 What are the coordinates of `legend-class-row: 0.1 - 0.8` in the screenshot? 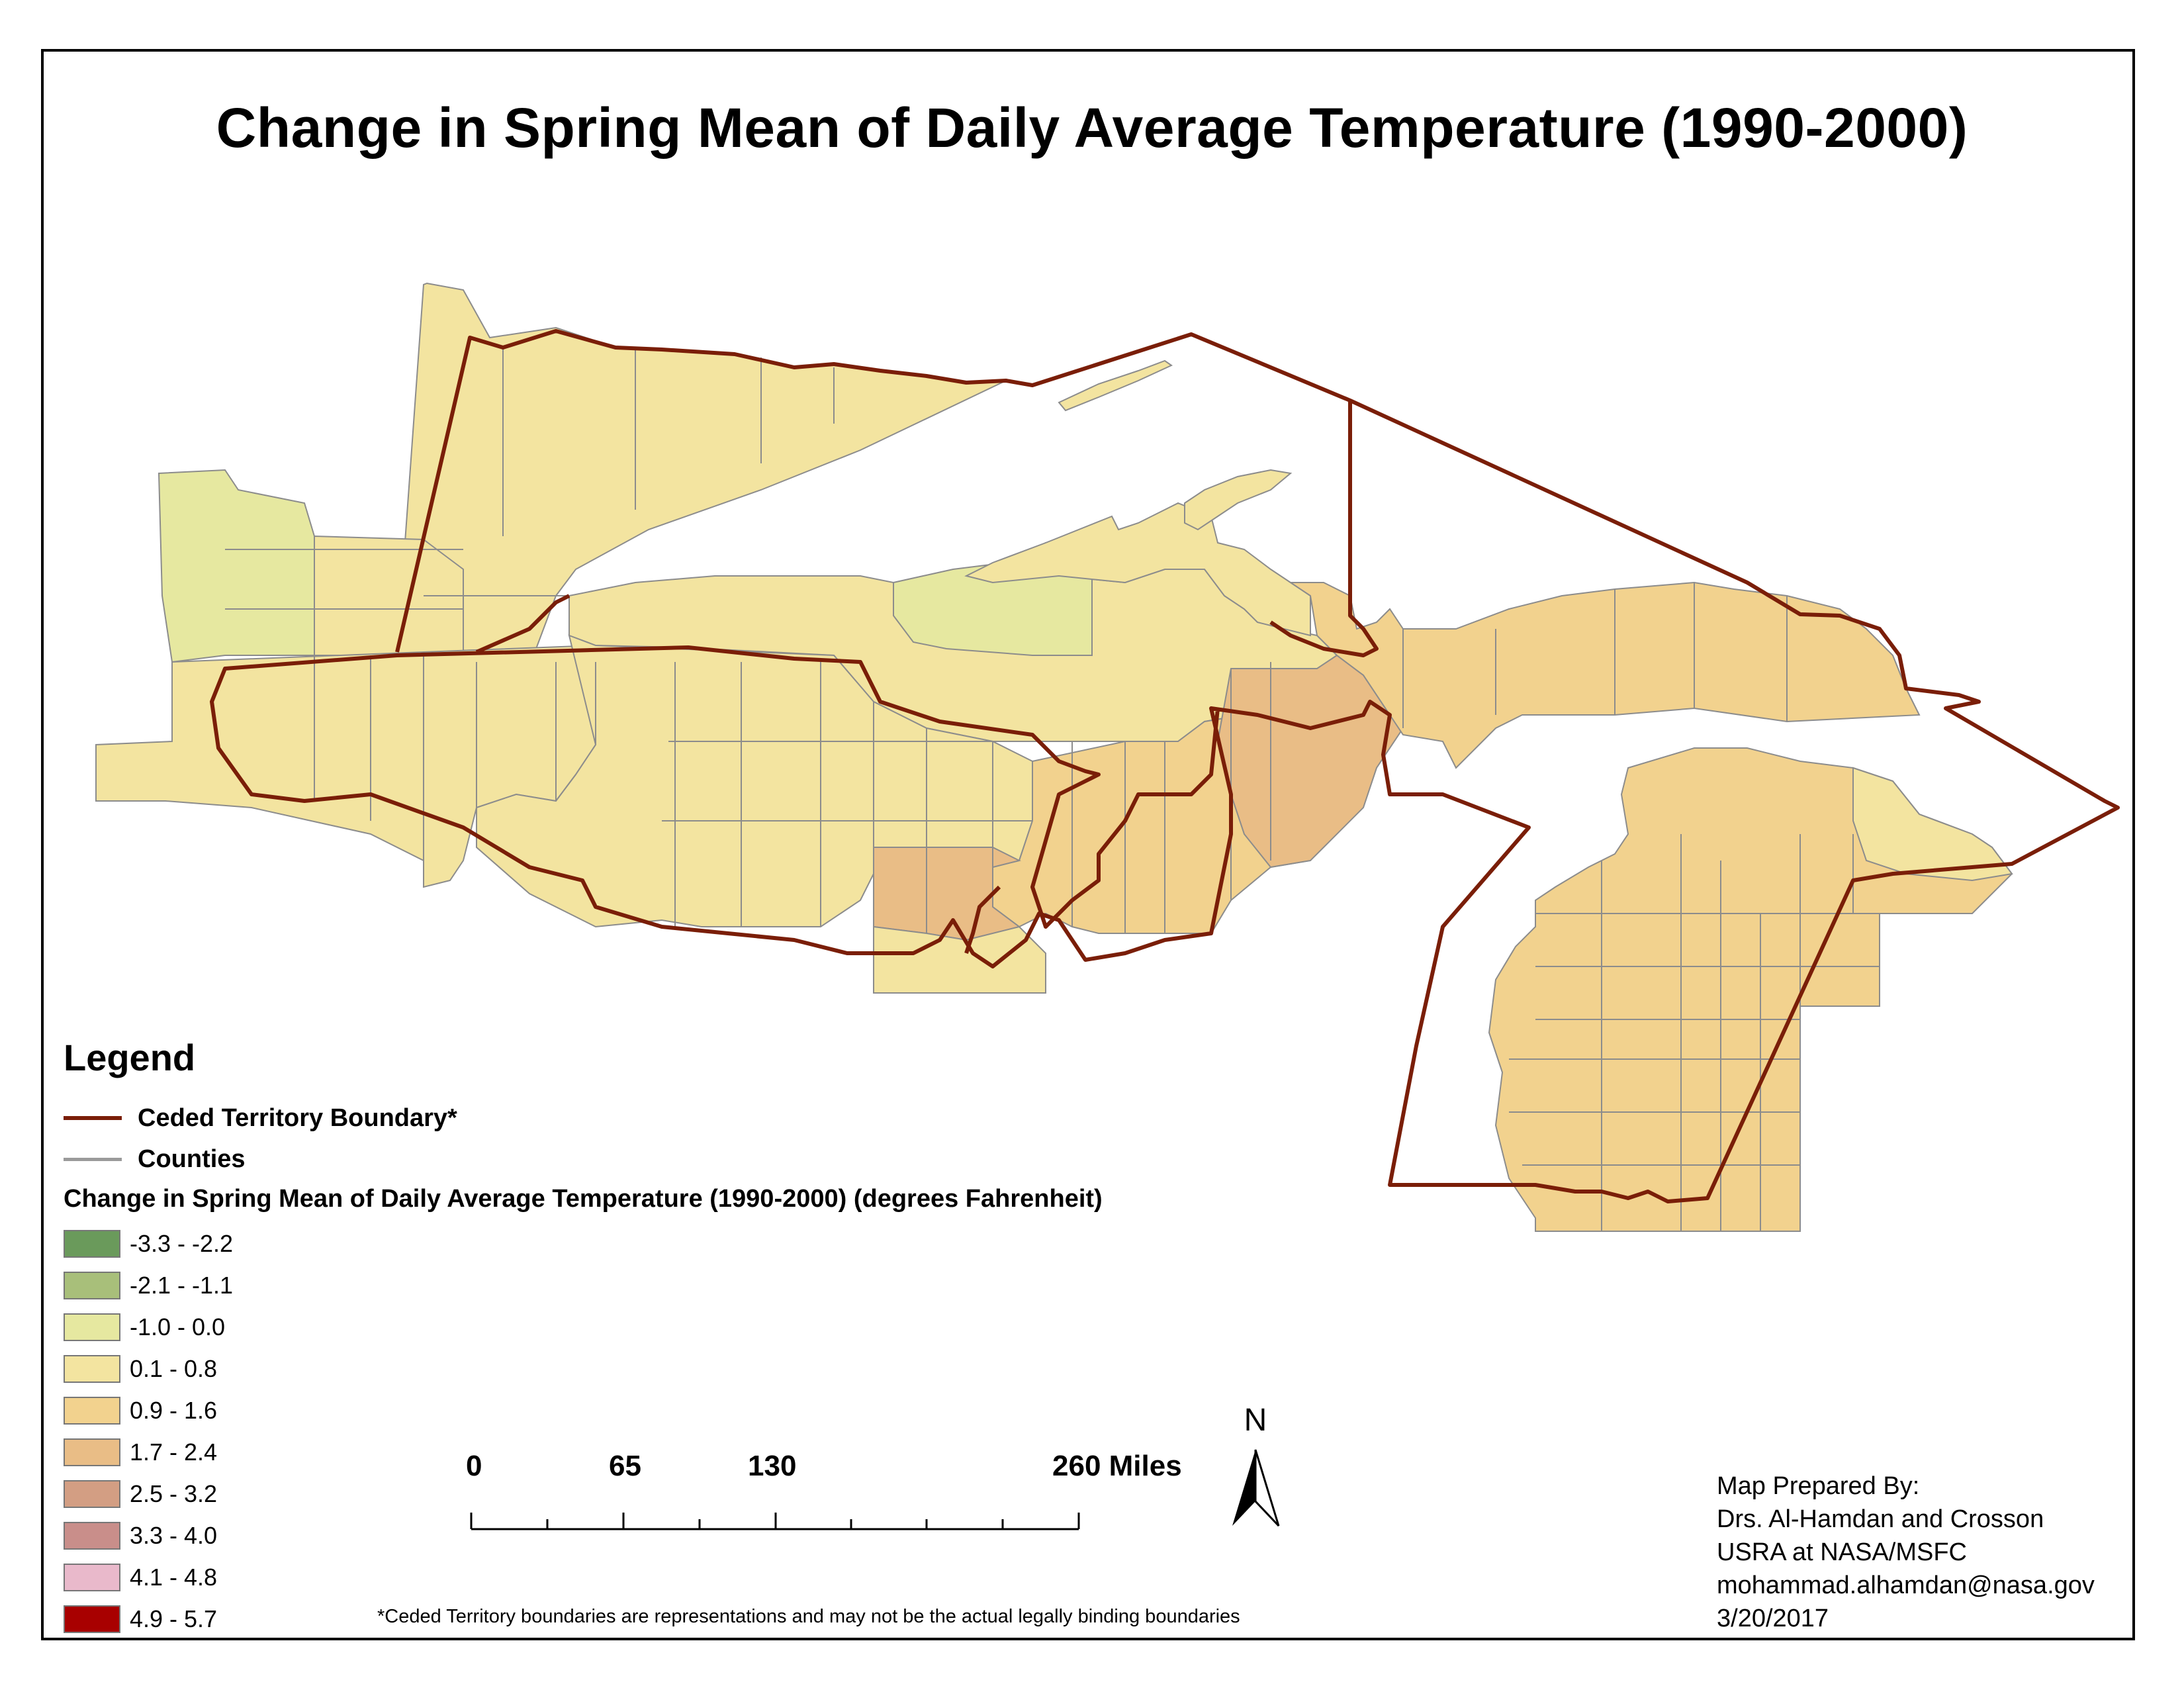 It's located at (583, 1368).